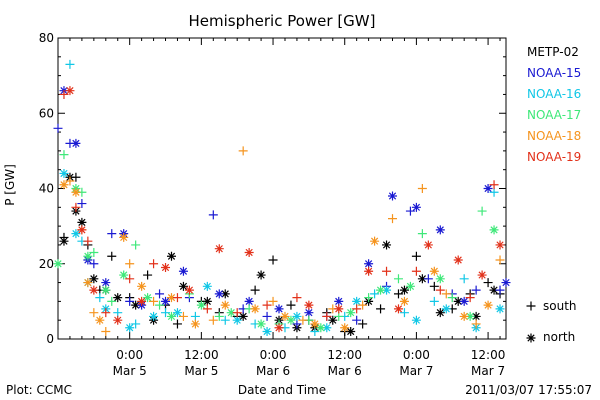  I want to click on x-tick-date-label: Mar 6, so click(273, 371).